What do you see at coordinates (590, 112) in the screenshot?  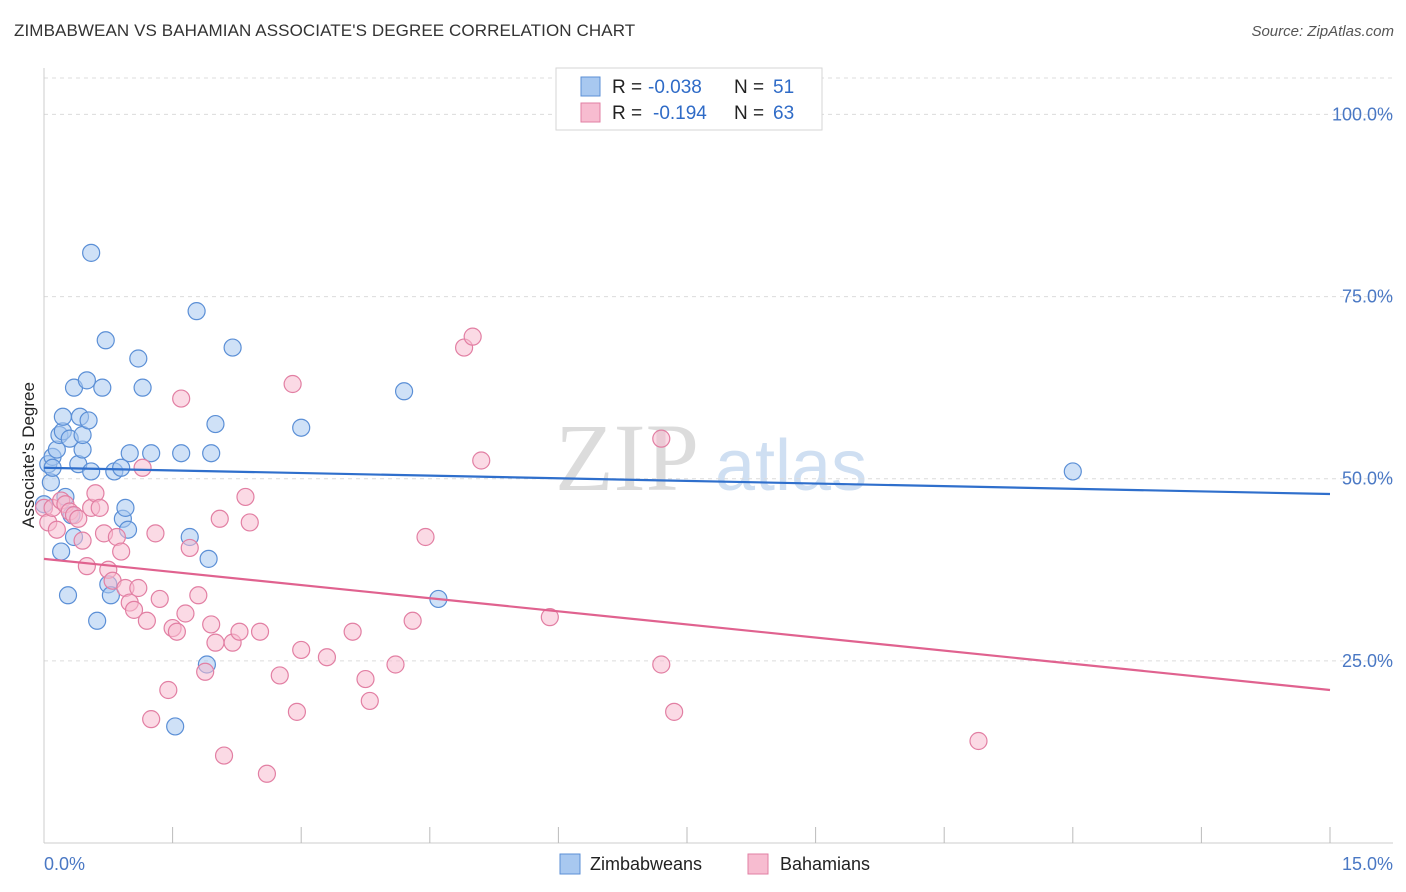 I see `legend-swatch-bahamians` at bounding box center [590, 112].